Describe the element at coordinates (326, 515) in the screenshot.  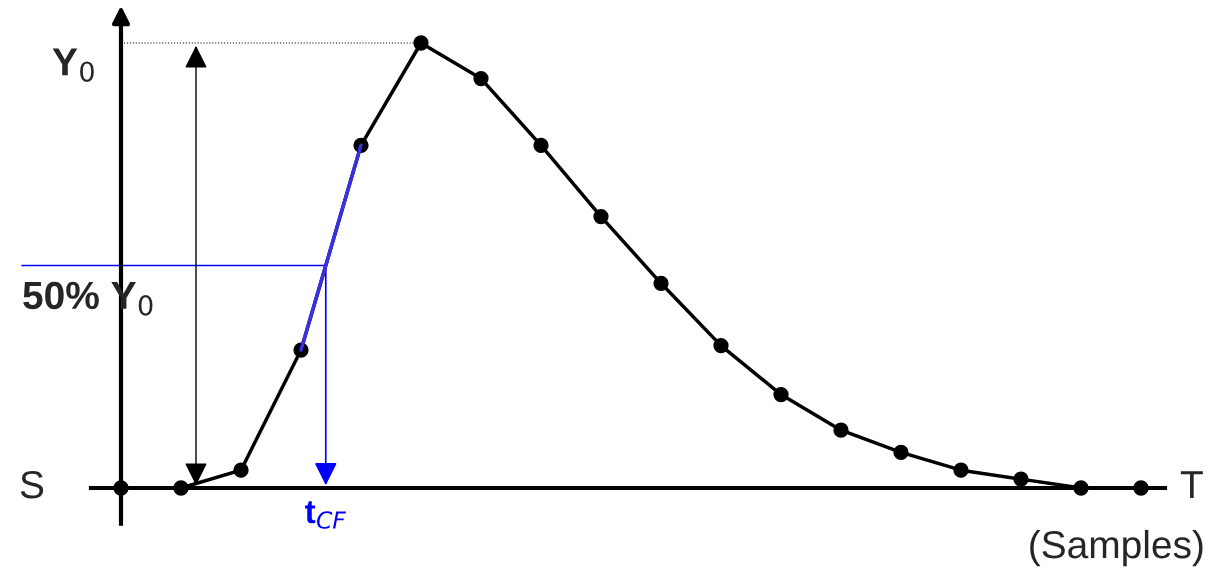
I see `text: t$_{CF}$` at that location.